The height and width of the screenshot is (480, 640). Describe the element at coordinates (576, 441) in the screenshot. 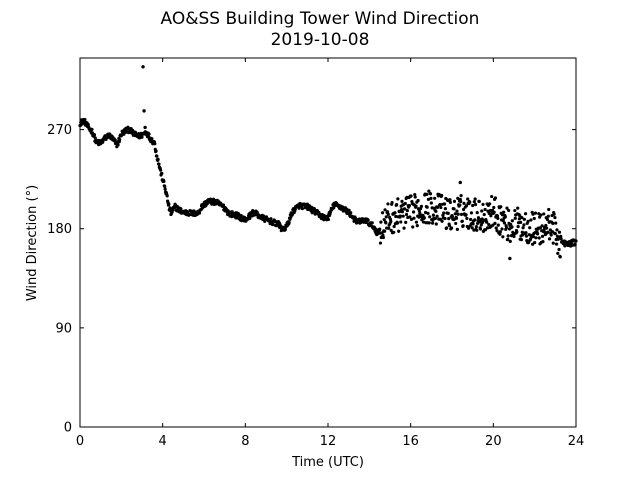

I see `x-tick-label: 24` at that location.